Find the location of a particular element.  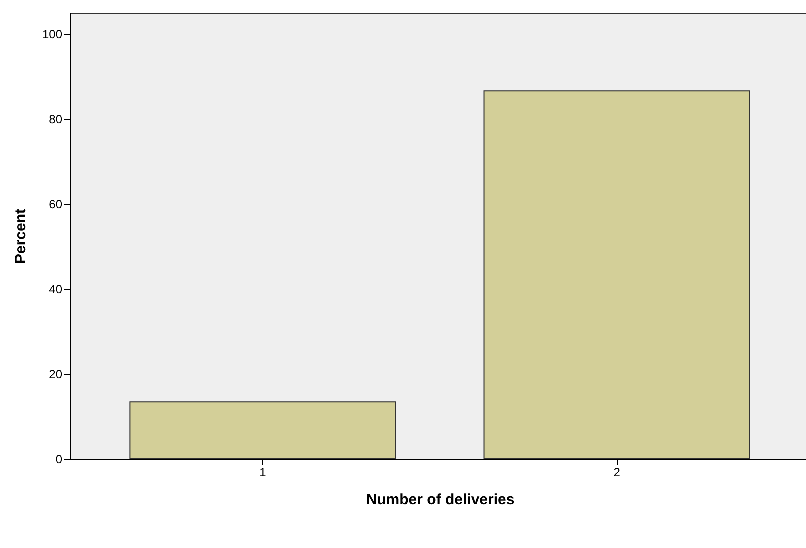

y-tick-label: 100 is located at coordinates (52, 35).